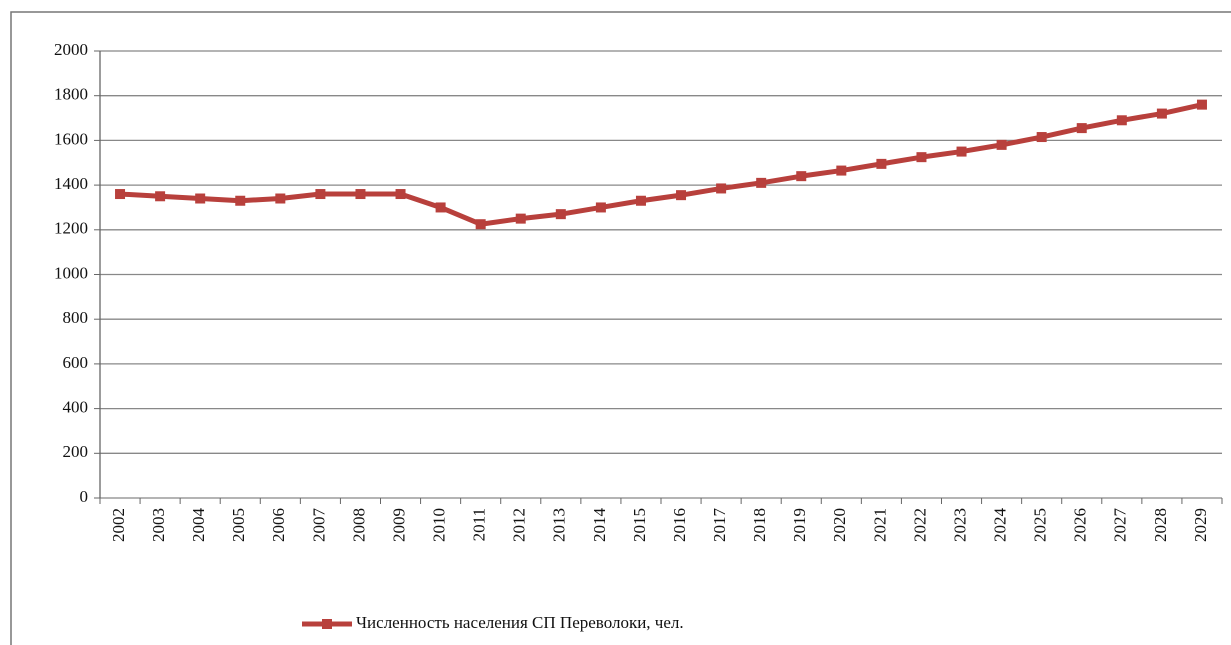 The height and width of the screenshot is (645, 1231). What do you see at coordinates (71, 138) in the screenshot?
I see `y-tick-label: 1600` at bounding box center [71, 138].